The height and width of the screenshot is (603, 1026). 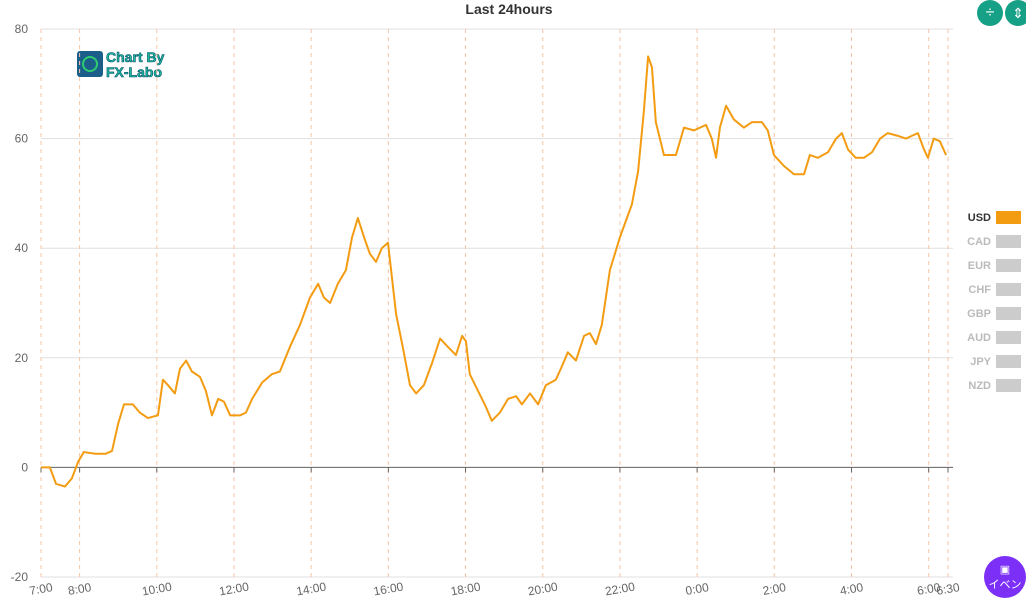 What do you see at coordinates (388, 588) in the screenshot?
I see `x-tick-label: 16:00` at bounding box center [388, 588].